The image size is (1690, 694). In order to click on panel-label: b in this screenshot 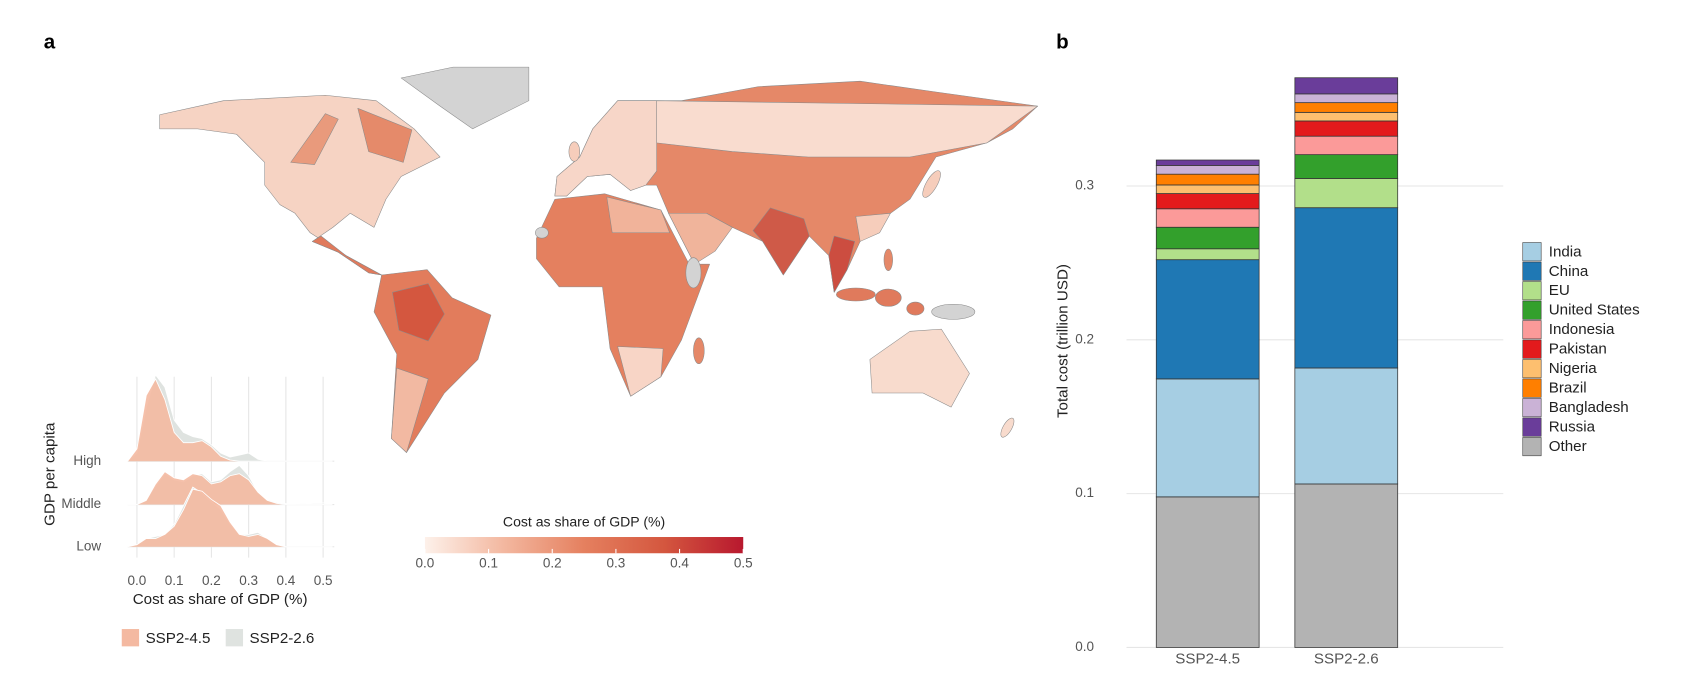, I will do `click(1062, 42)`.